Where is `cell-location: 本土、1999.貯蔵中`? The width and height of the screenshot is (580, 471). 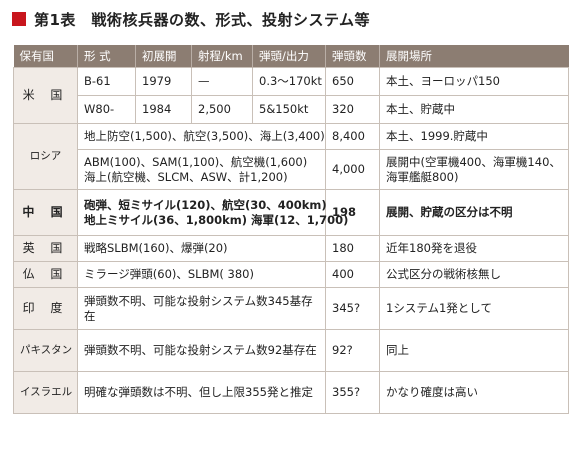
cell-location: 本土、1999.貯蔵中 is located at coordinates (474, 136).